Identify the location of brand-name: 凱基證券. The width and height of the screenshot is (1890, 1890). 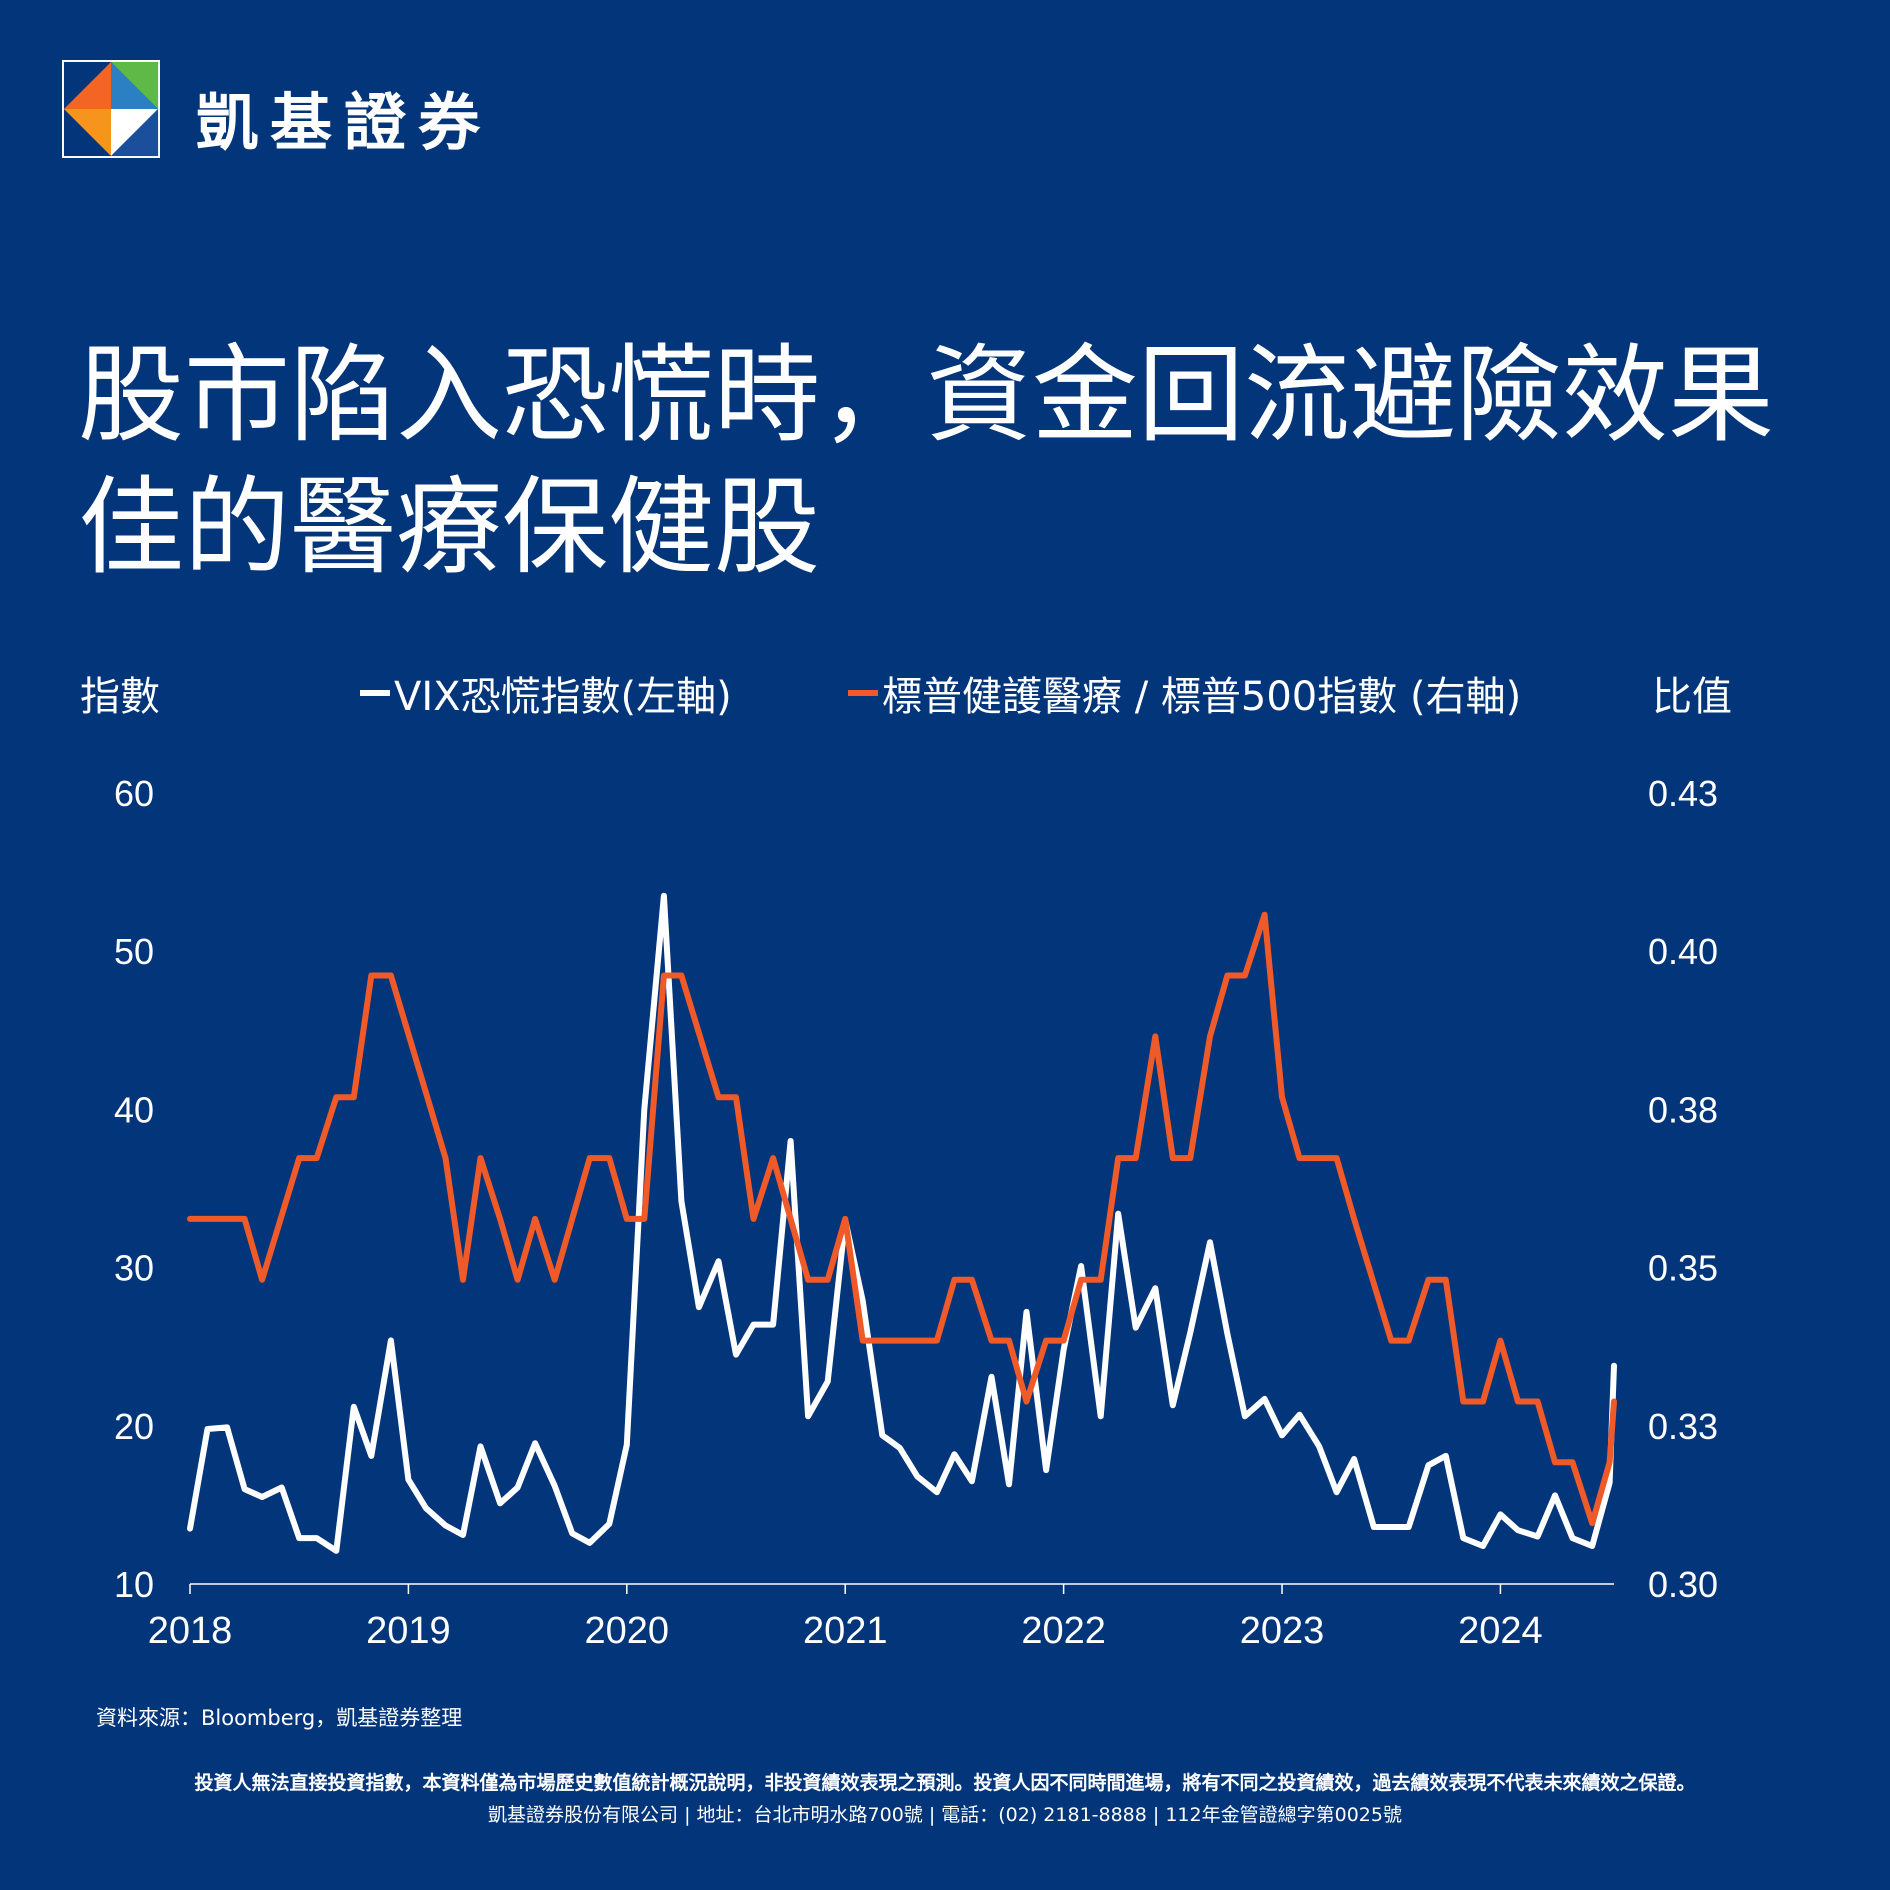
(344, 122).